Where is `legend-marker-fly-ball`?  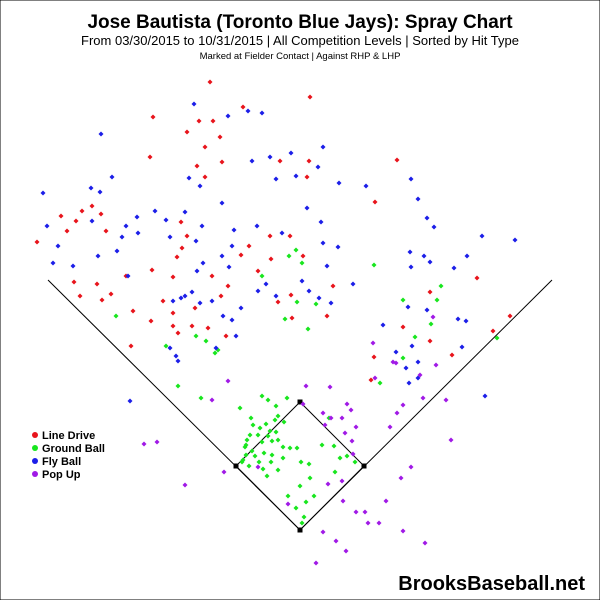
legend-marker-fly-ball is located at coordinates (35, 461).